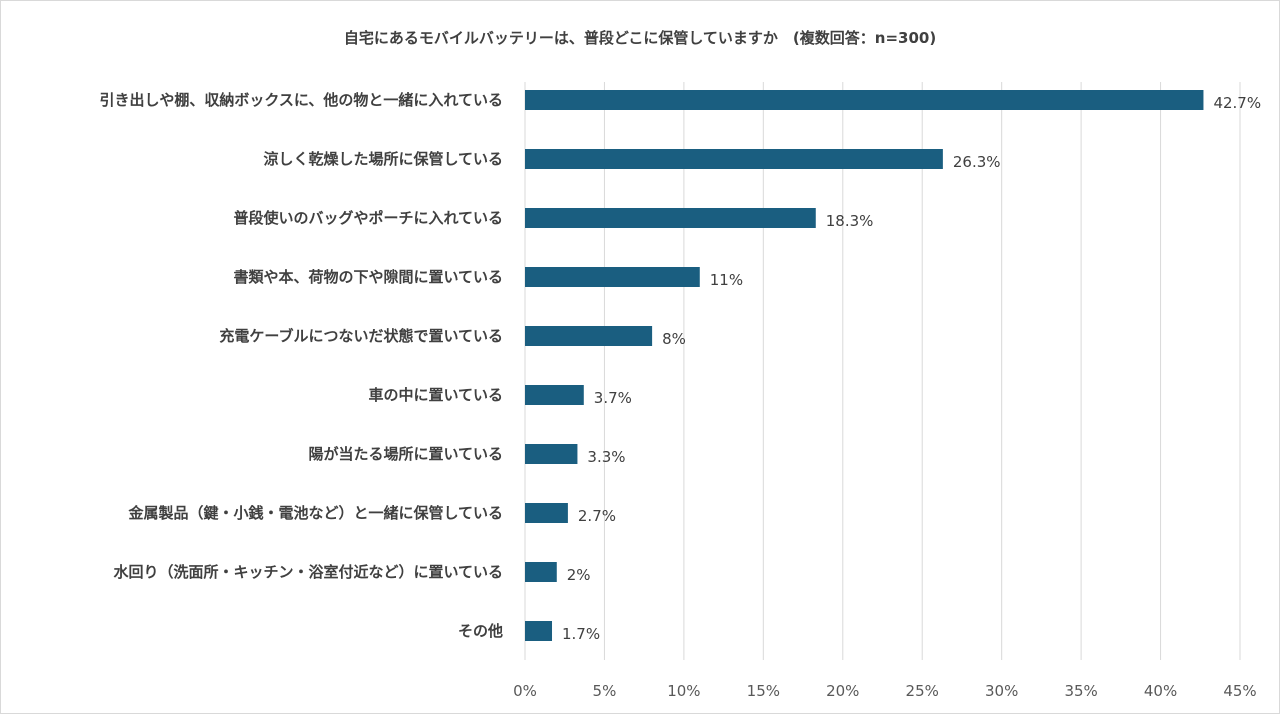  What do you see at coordinates (368, 218) in the screenshot?
I see `category-label: 普段使いのバッグやポーチに入れている` at bounding box center [368, 218].